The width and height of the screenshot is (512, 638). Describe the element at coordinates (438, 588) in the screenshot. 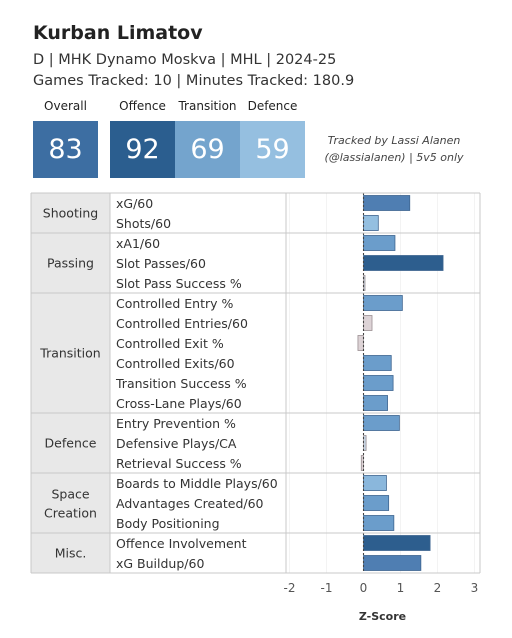

I see `tick-label-2: 2` at that location.